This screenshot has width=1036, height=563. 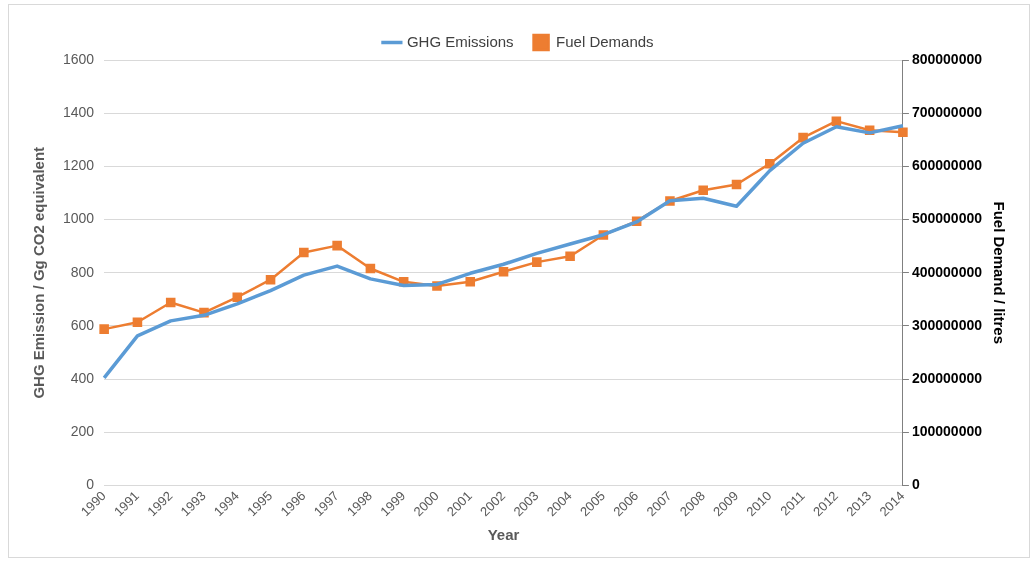 What do you see at coordinates (947, 271) in the screenshot?
I see `y2-tick-label: 400000000` at bounding box center [947, 271].